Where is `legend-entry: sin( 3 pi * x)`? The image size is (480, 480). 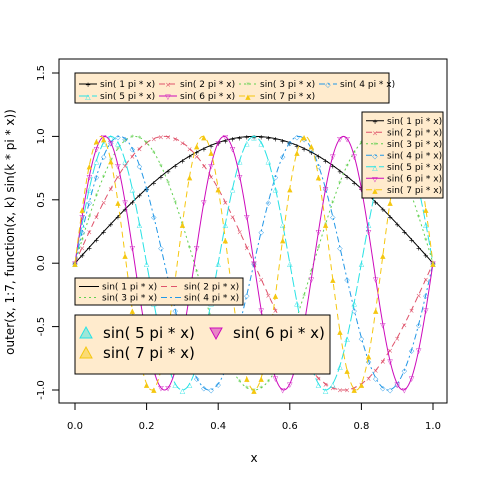
legend-entry: sin( 3 pi * x) is located at coordinates (118, 299).